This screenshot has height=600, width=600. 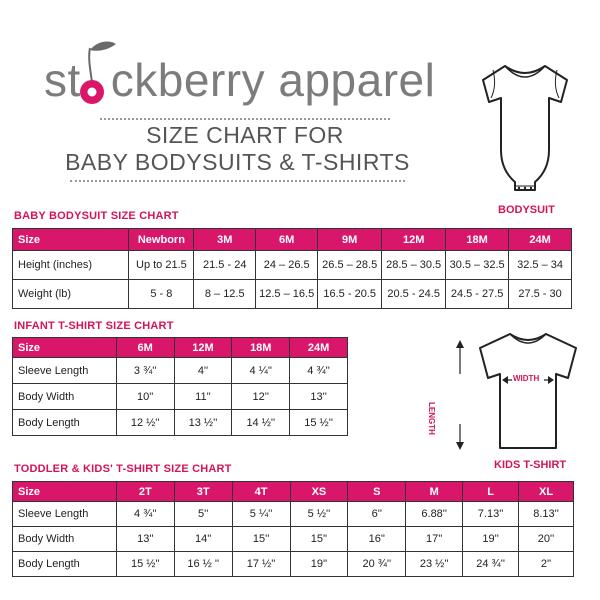 What do you see at coordinates (94, 326) in the screenshot?
I see `infant-table-title: INFANT T-SHIRT SIZE CHART` at bounding box center [94, 326].